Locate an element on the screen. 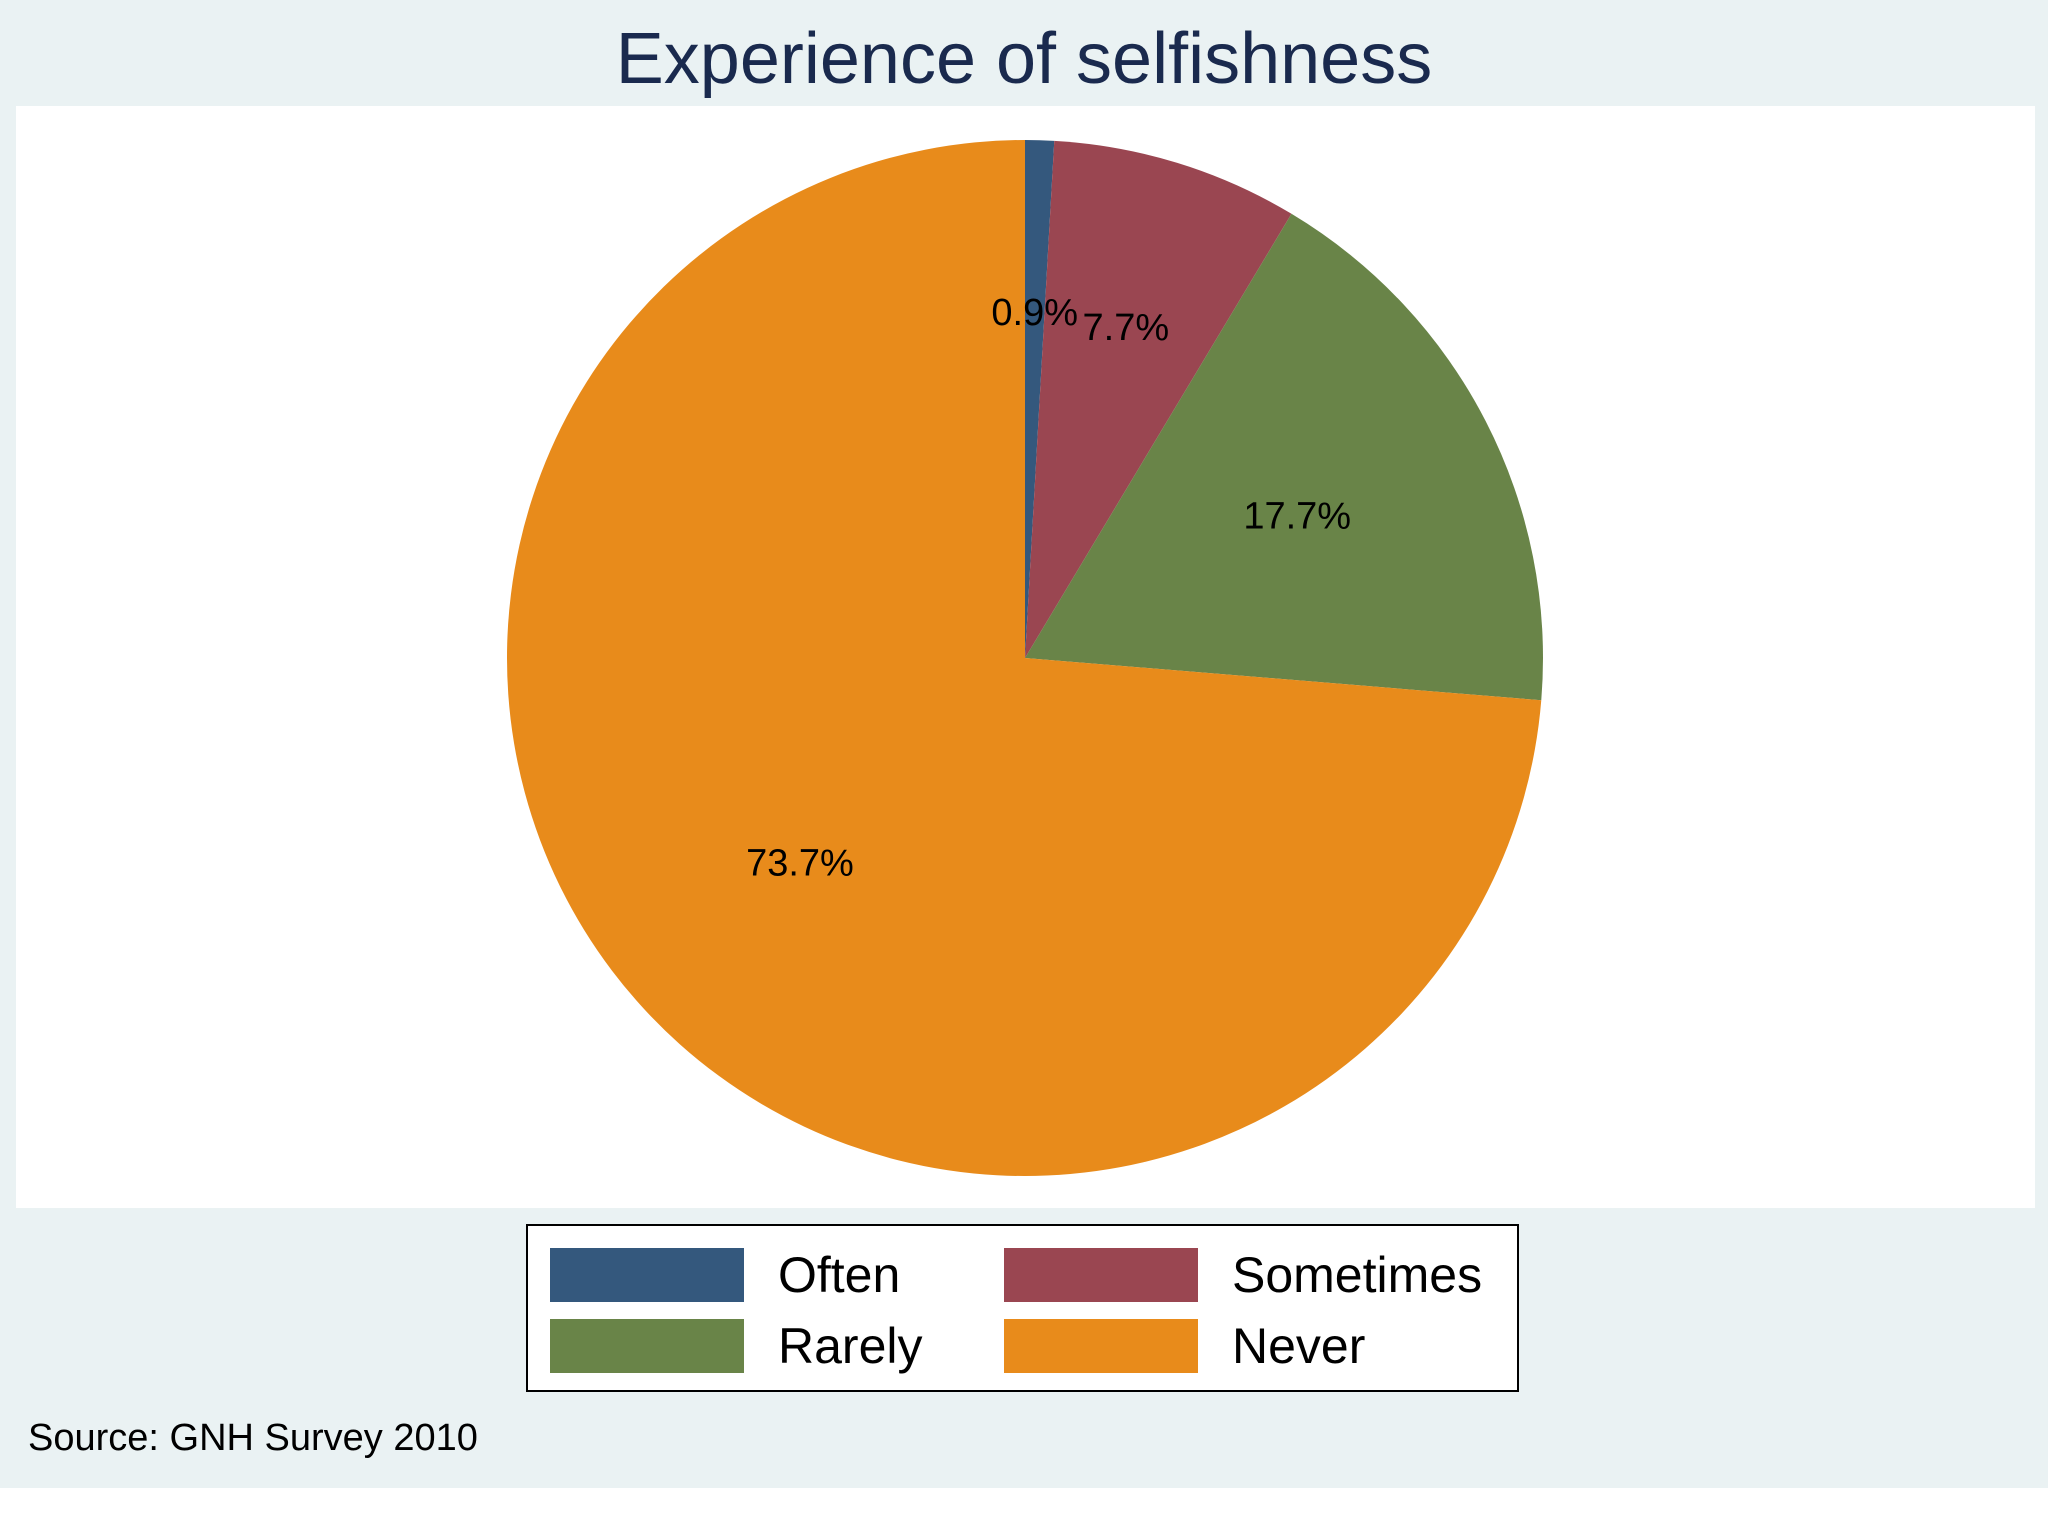 Image resolution: width=2048 pixels, height=1536 pixels. legend-label-never: Never is located at coordinates (1299, 1346).